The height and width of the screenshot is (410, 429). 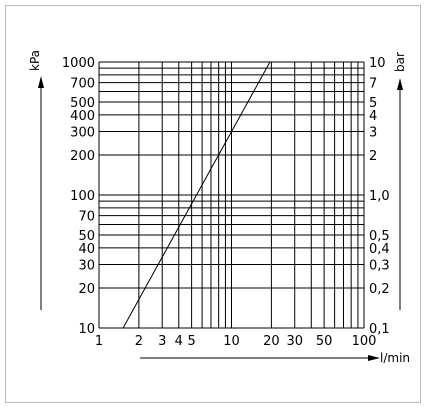 I want to click on y-tick-label-right: 0,1, so click(x=379, y=329).